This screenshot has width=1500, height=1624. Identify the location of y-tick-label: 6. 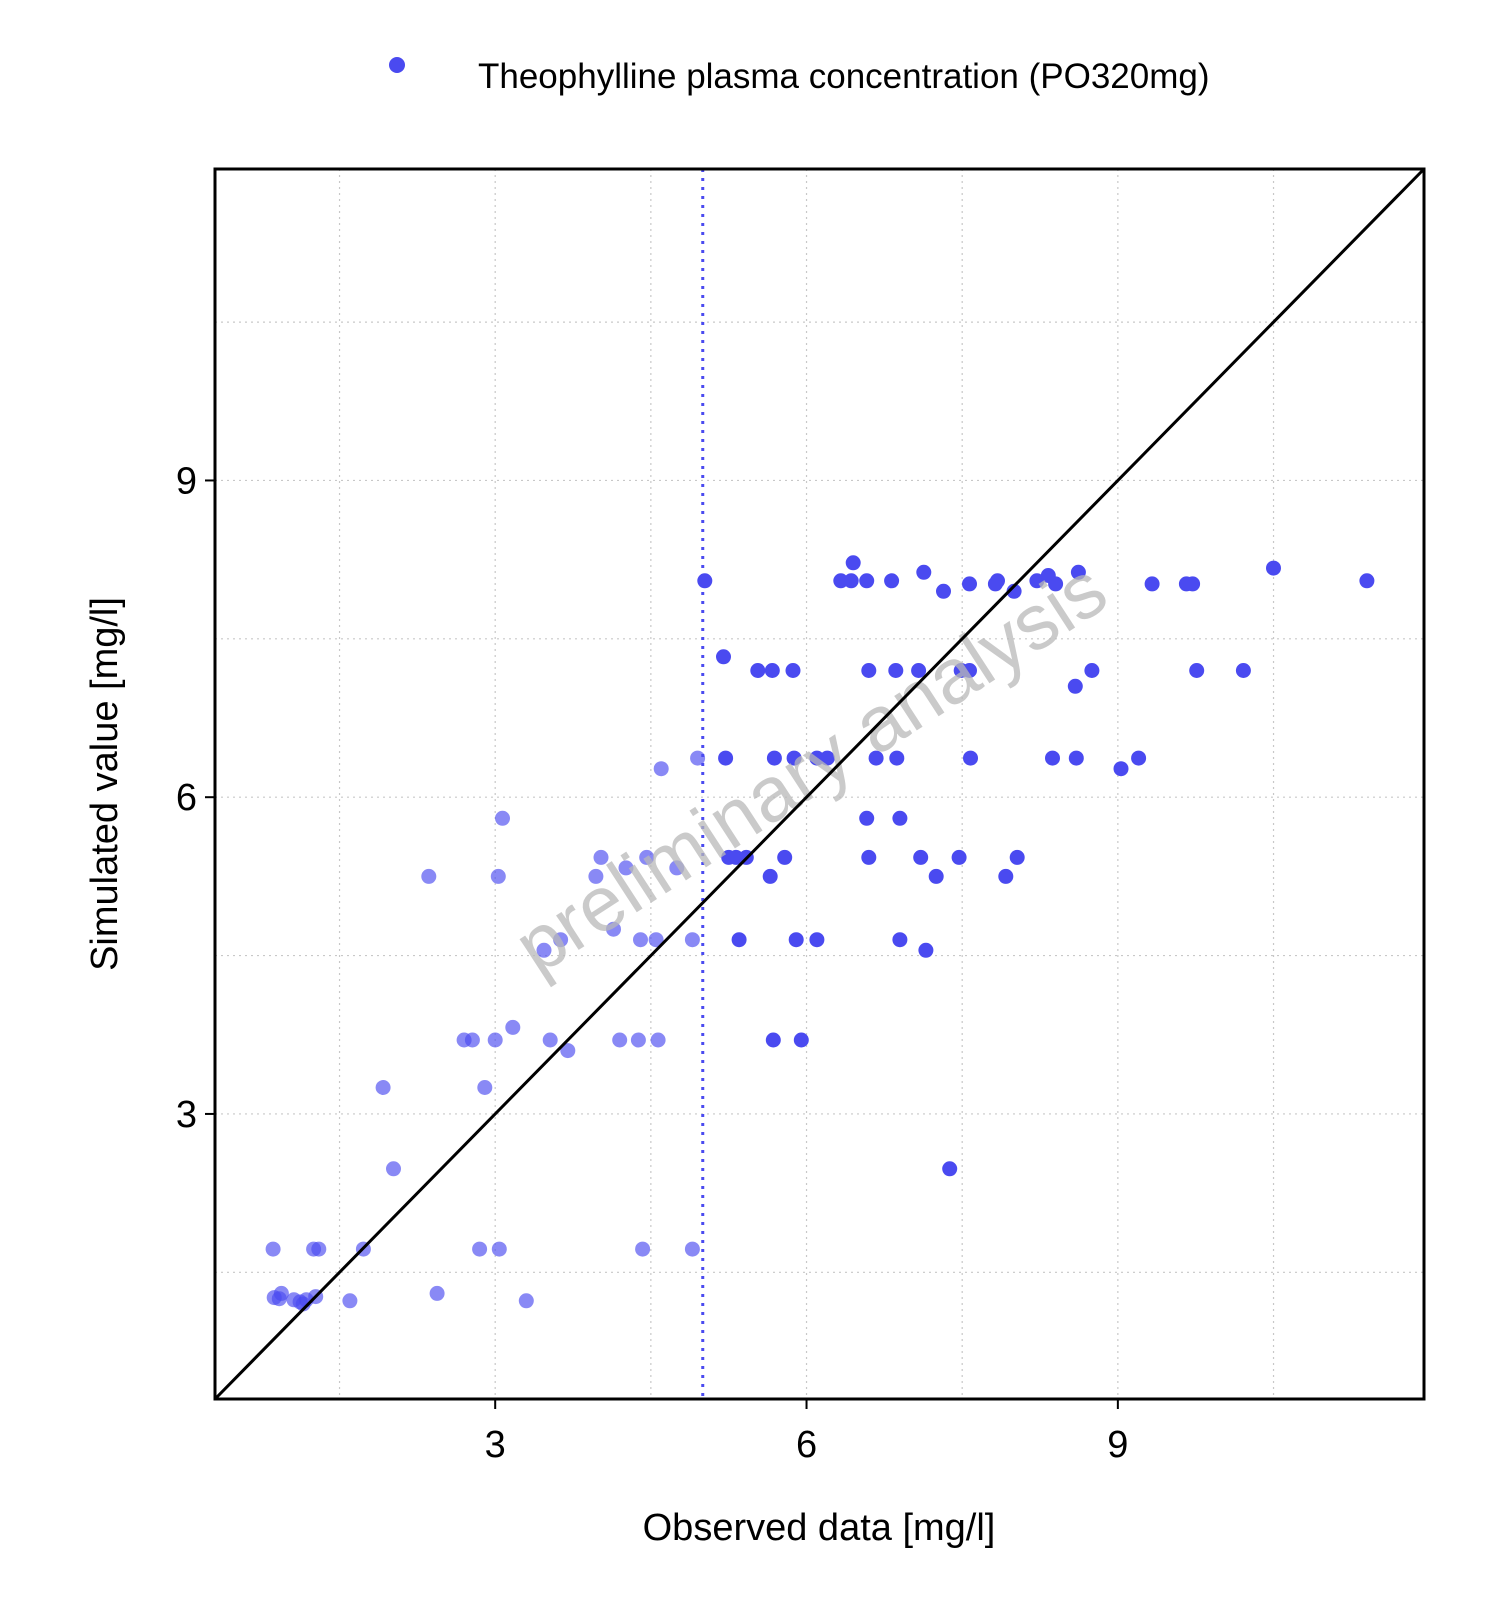
(186, 798).